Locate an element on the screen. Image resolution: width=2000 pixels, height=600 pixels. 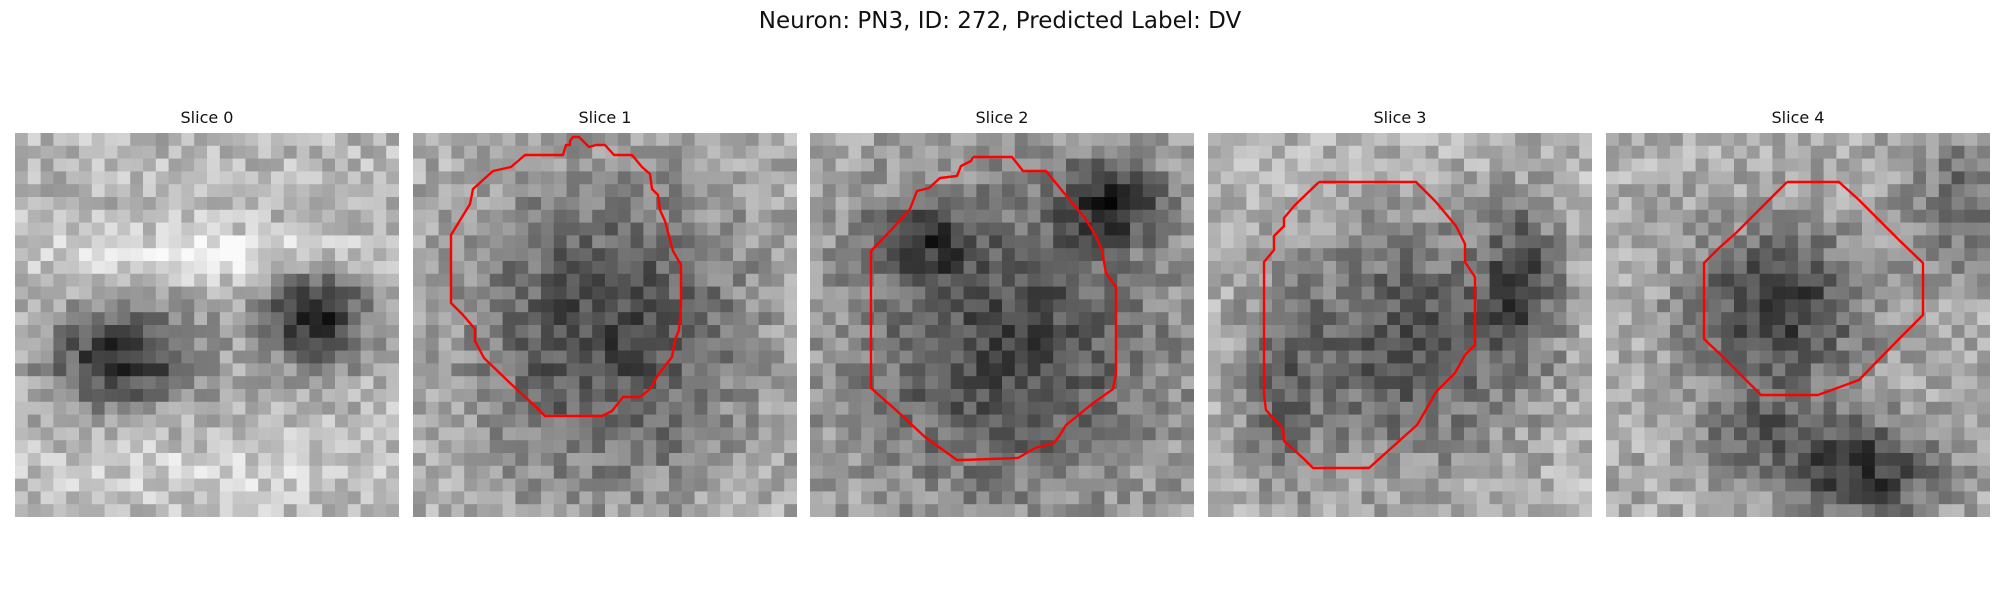
slice-panel-1: Slice 1 is located at coordinates (605, 312).